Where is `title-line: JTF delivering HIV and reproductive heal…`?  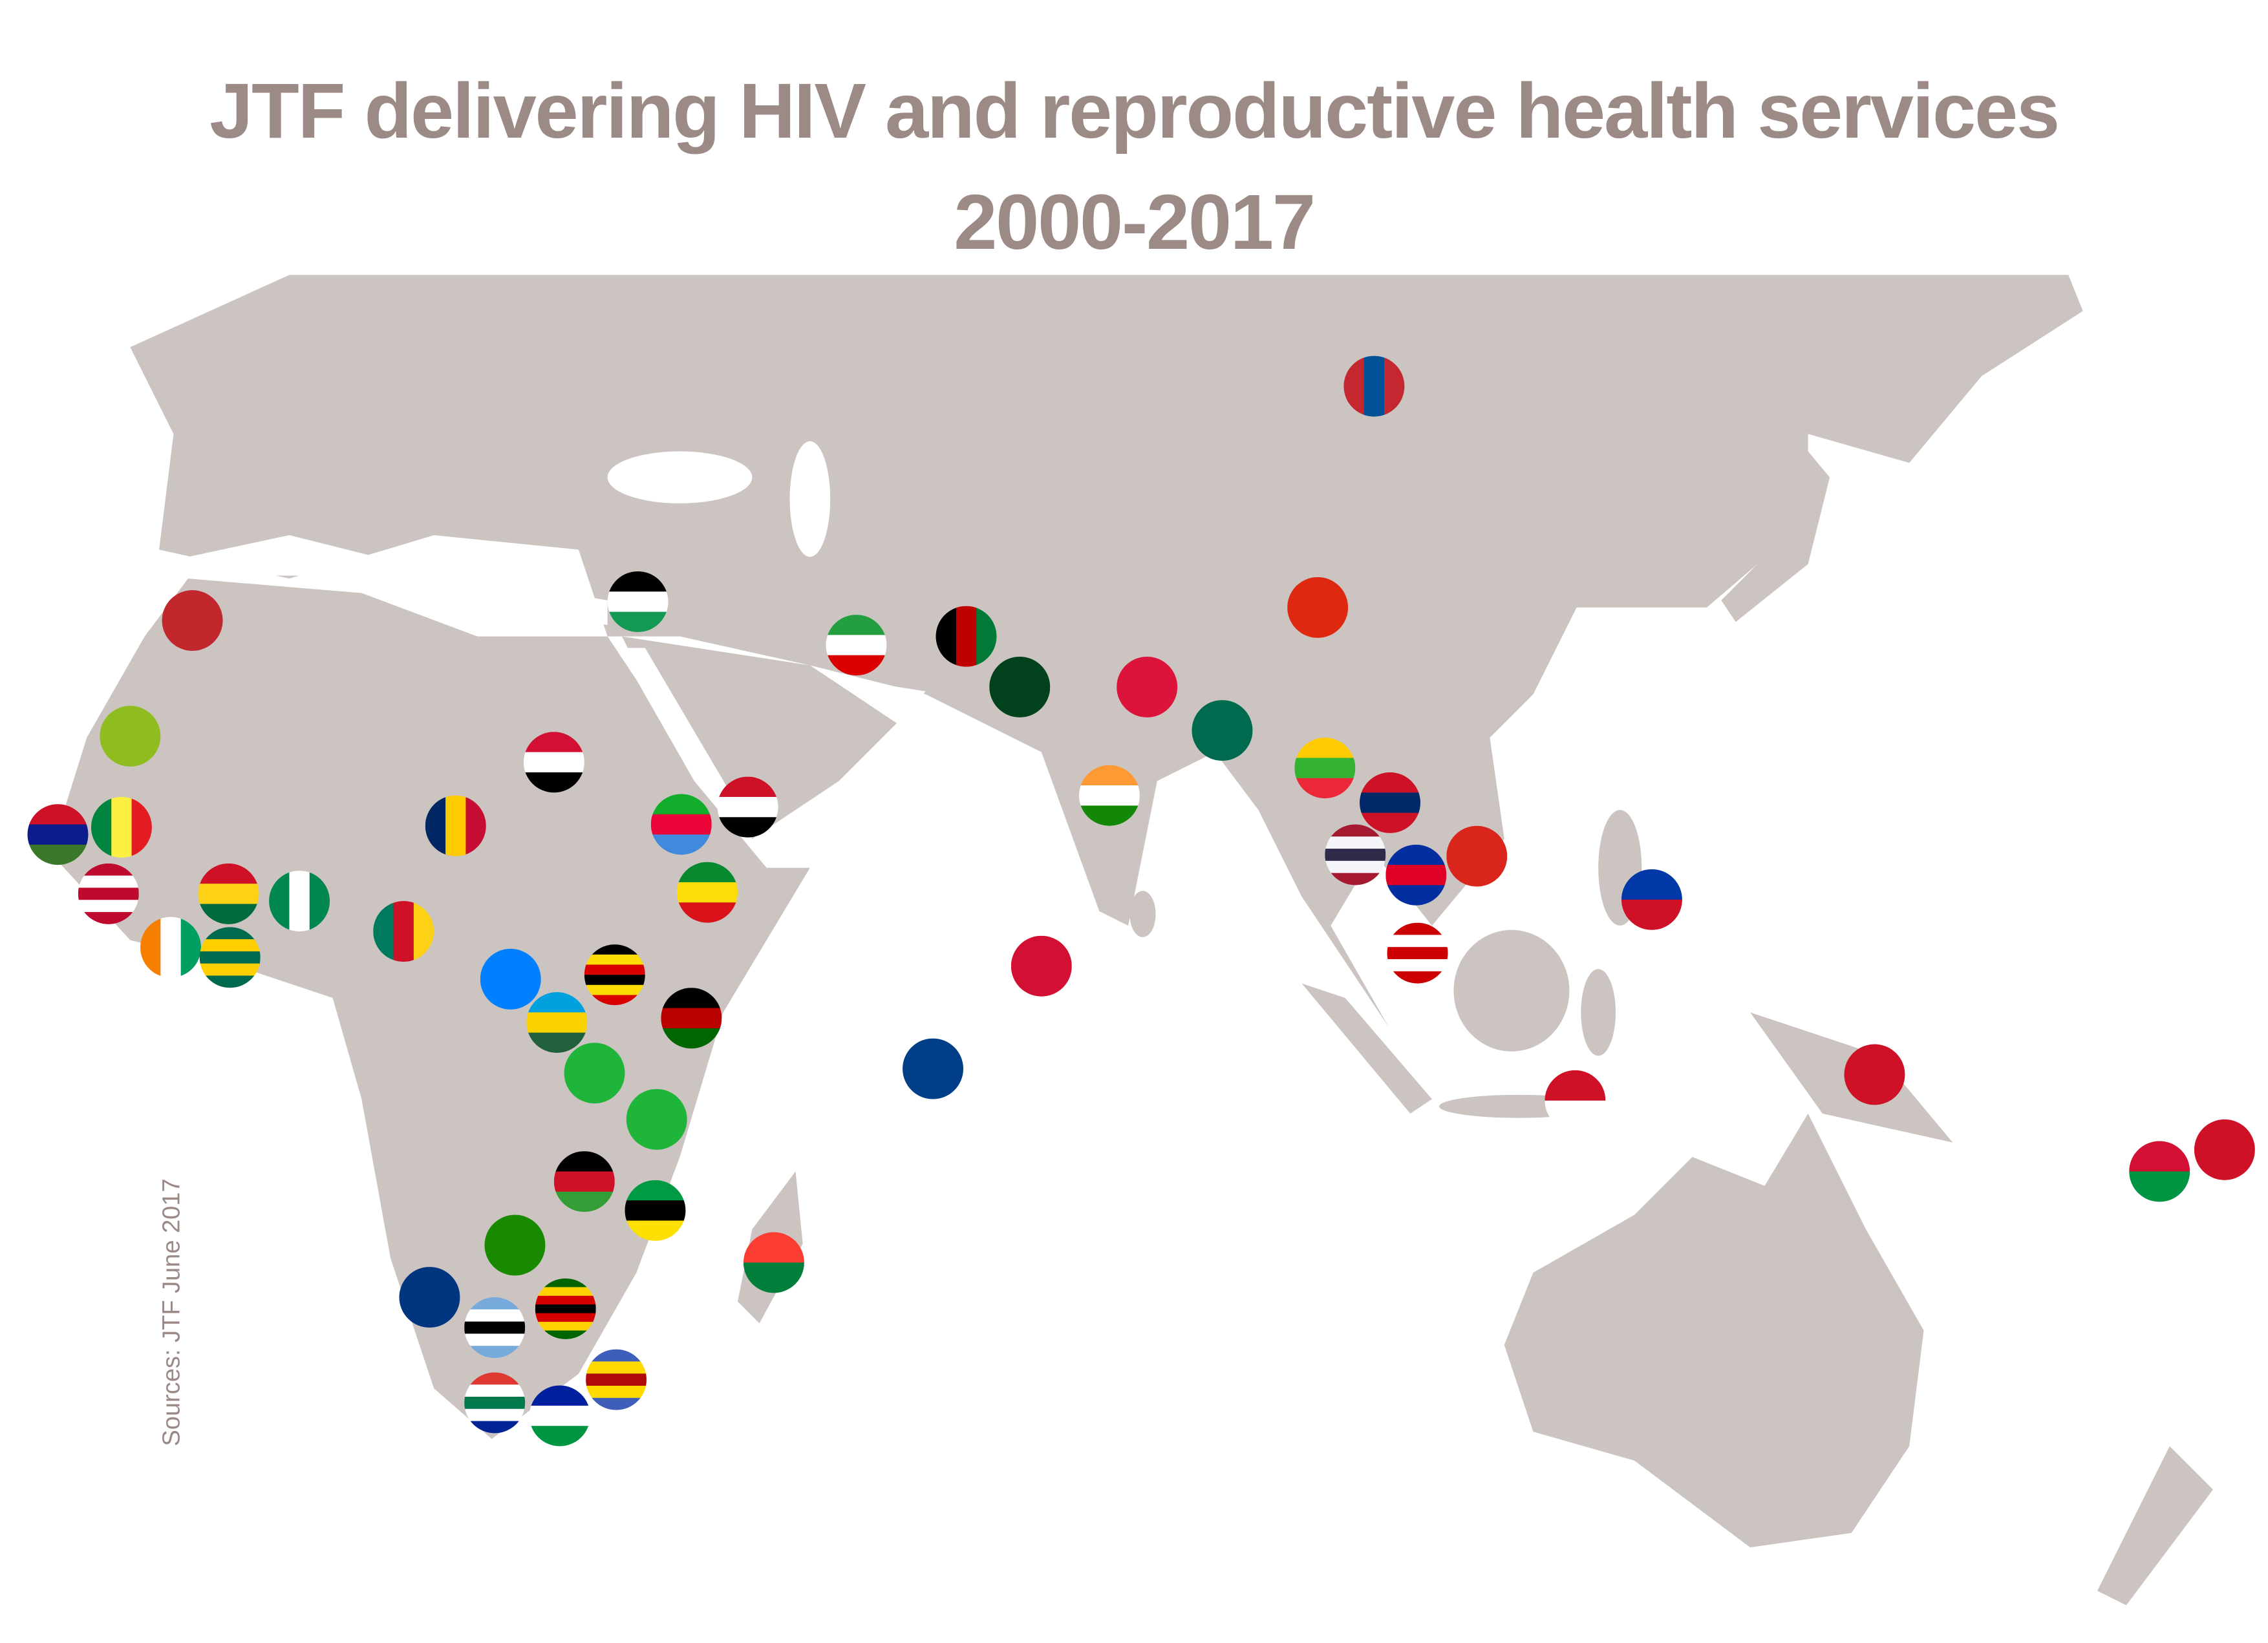
title-line: JTF delivering HIV and reproductive heal… is located at coordinates (1134, 111).